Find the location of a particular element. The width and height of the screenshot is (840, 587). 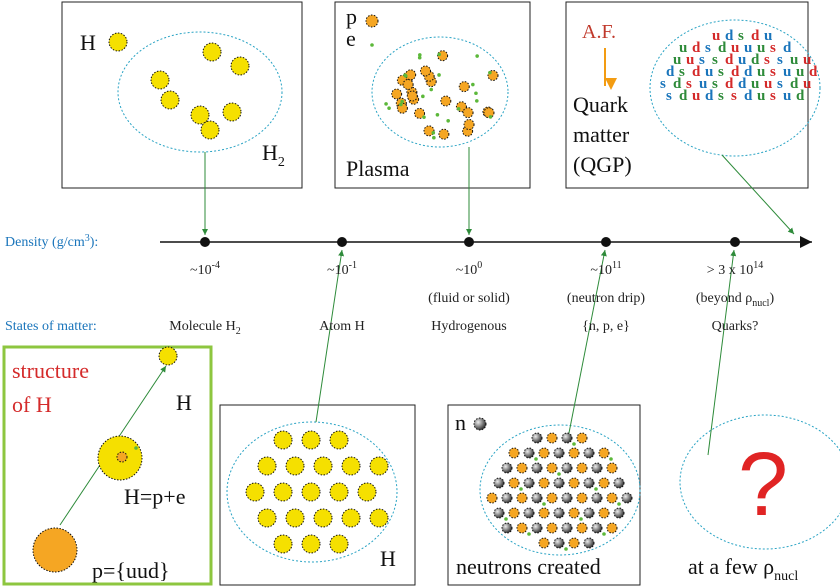

tick-label: ~10-1 is located at coordinates (342, 269).